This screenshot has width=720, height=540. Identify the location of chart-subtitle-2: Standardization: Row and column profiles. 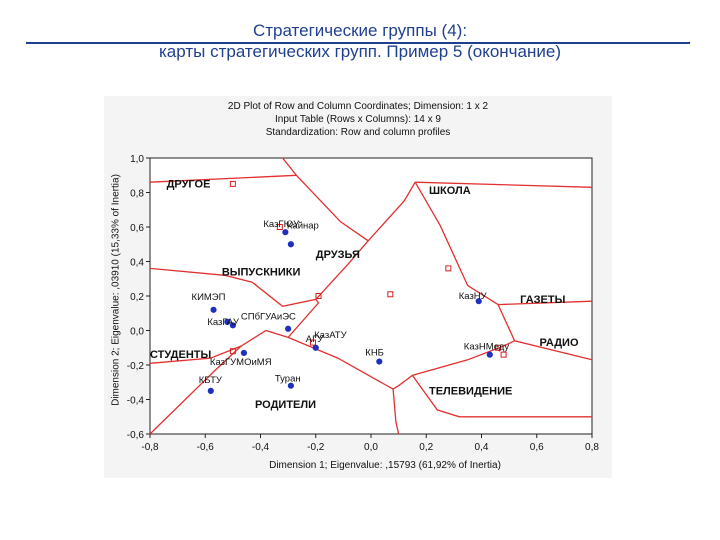
(358, 132).